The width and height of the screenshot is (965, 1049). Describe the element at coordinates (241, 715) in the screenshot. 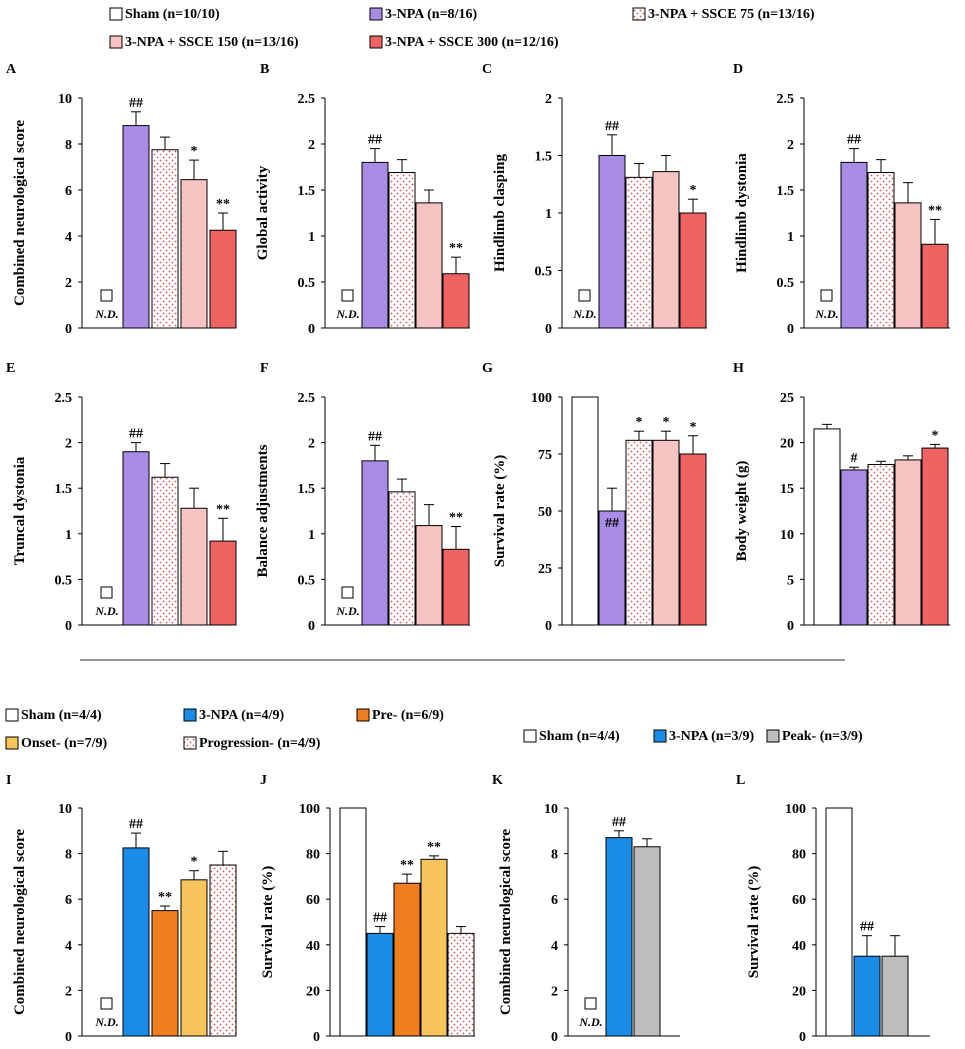

I see `legend-label: 3-NPA (n=4/9)` at that location.